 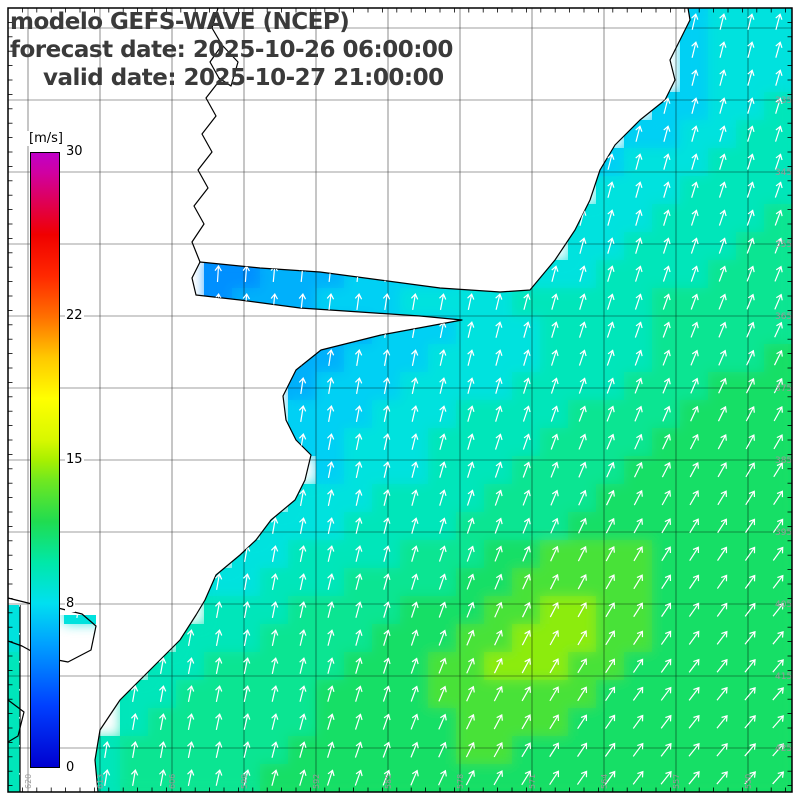 What do you see at coordinates (783, 245) in the screenshot?
I see `right-axis-label: 355` at bounding box center [783, 245].